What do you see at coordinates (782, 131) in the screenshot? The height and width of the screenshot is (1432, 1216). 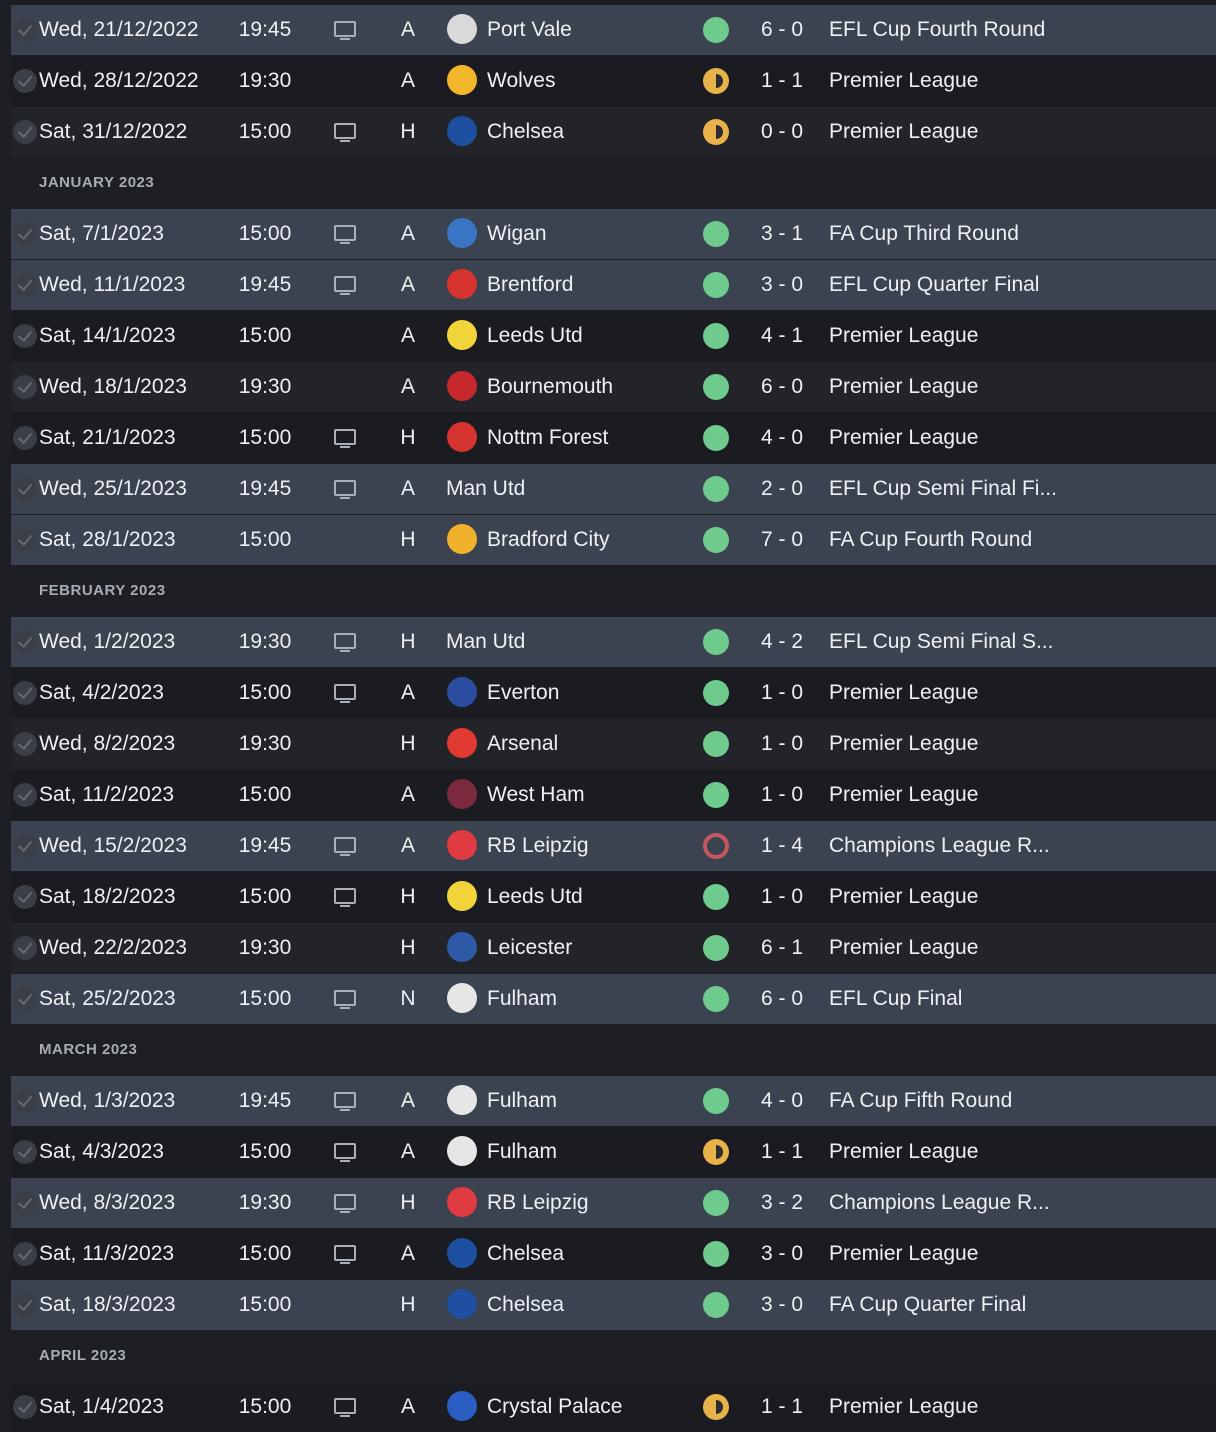 I see `match-score: 0 - 0` at bounding box center [782, 131].